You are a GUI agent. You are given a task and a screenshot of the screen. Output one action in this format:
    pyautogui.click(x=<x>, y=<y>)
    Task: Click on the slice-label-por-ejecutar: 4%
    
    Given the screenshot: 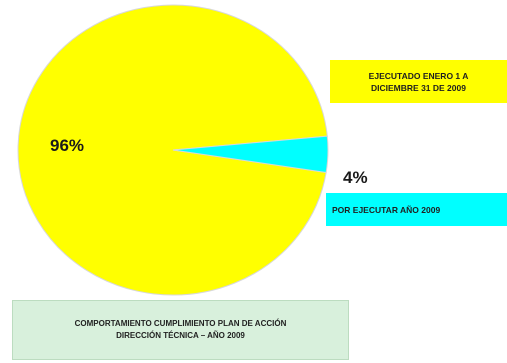 What is the action you would take?
    pyautogui.click(x=355, y=177)
    